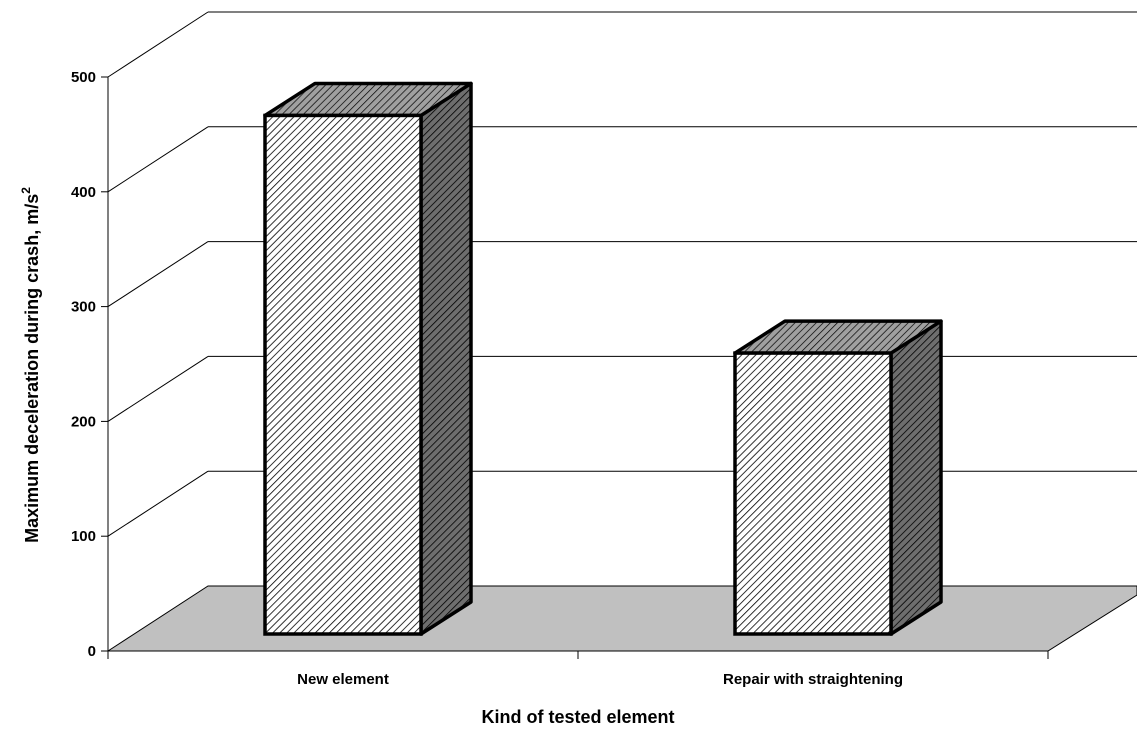  What do you see at coordinates (83, 192) in the screenshot?
I see `y-tick-label-4: 400` at bounding box center [83, 192].